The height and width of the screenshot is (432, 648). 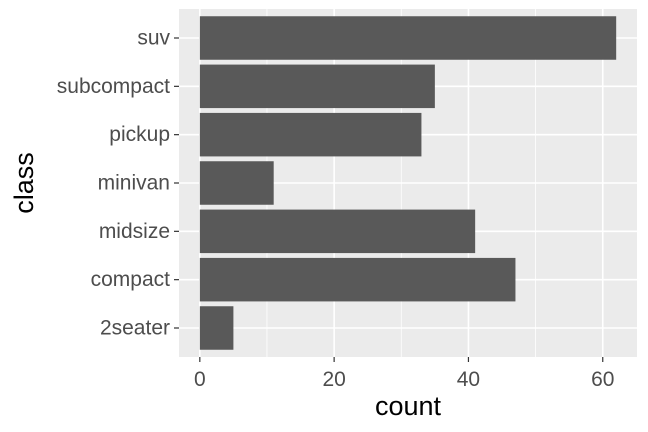 I want to click on y-tick-label: subcompact, so click(x=113, y=86).